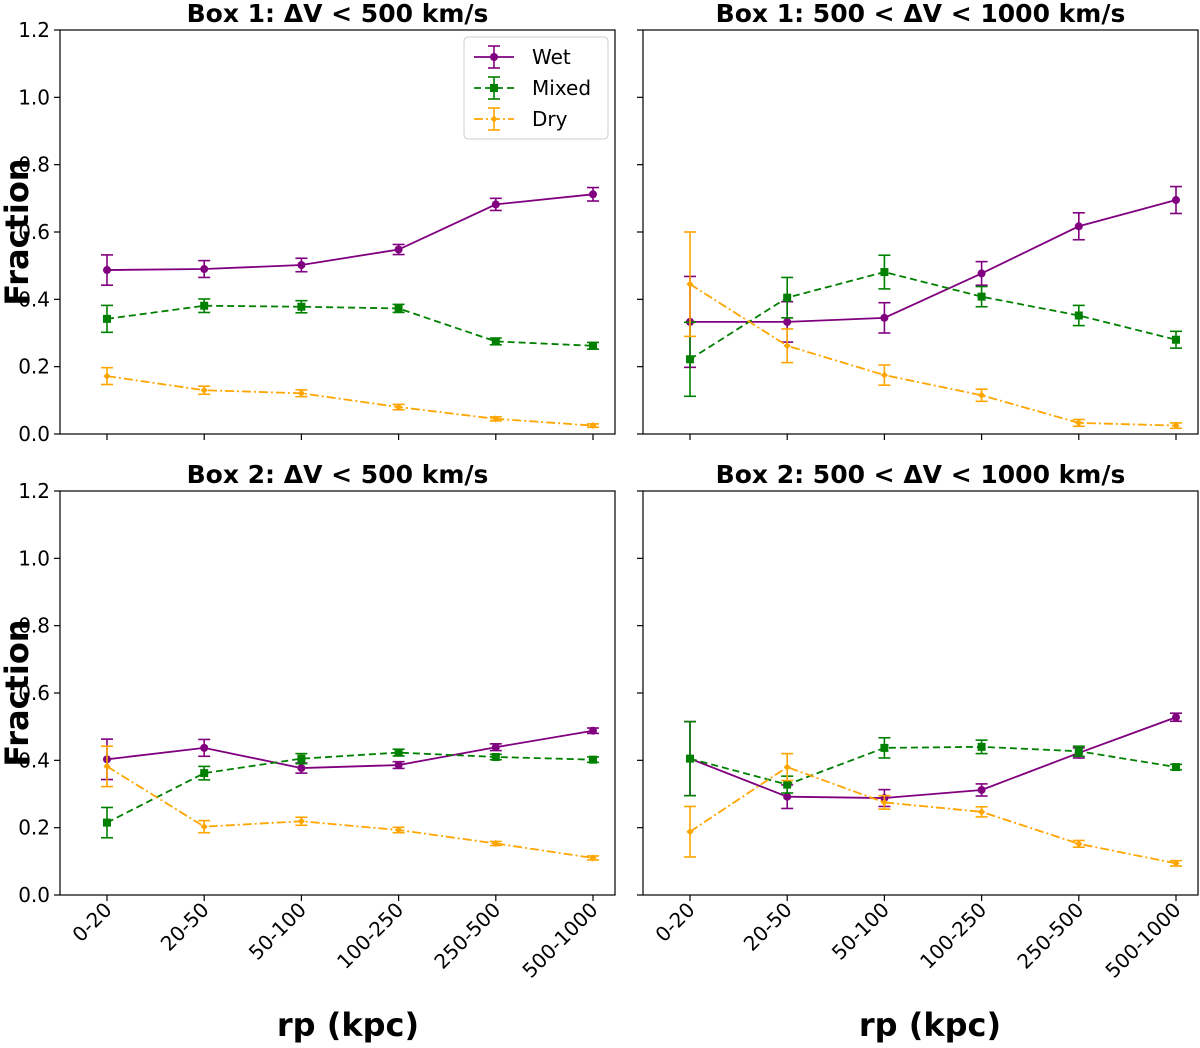 Image resolution: width=1200 pixels, height=1048 pixels. Describe the element at coordinates (921, 474) in the screenshot. I see `panel-title: Box 2: 500 < ΔV < 1000 km/s` at that location.